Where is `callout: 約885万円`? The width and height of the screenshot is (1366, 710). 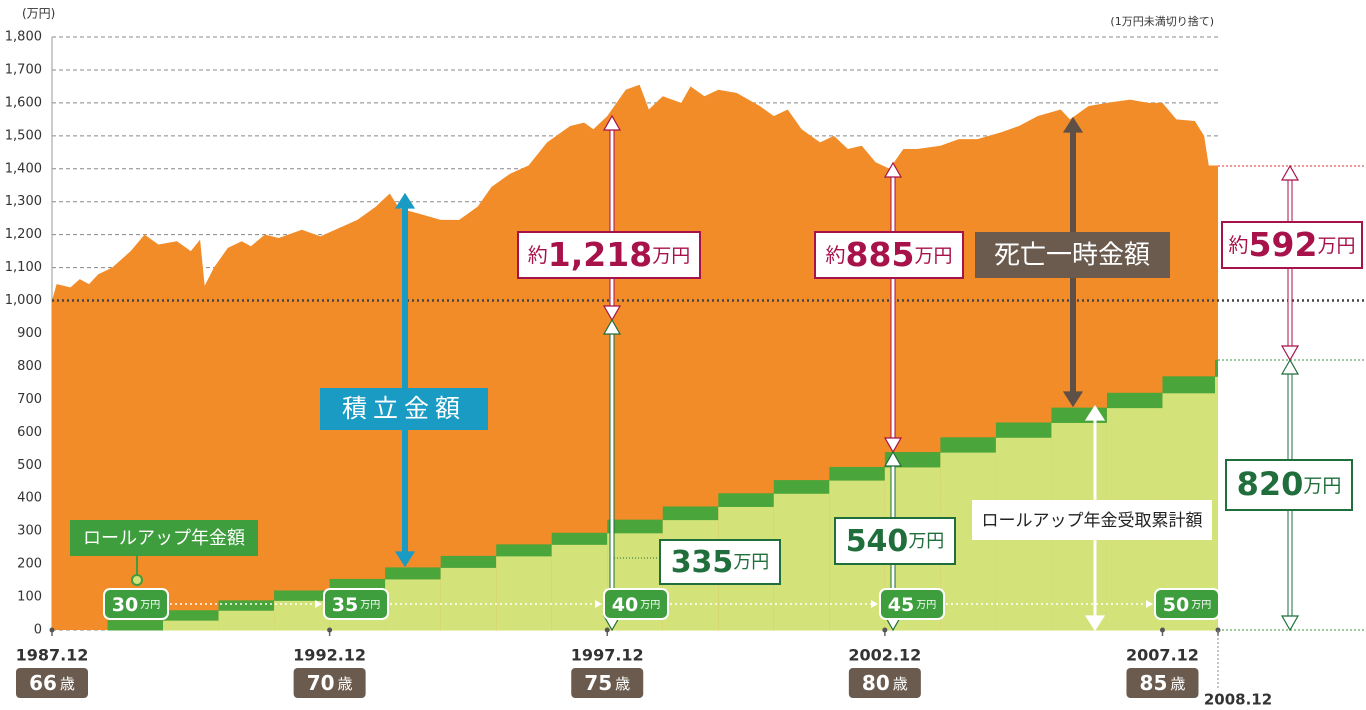
callout: 約885万円 is located at coordinates (889, 254).